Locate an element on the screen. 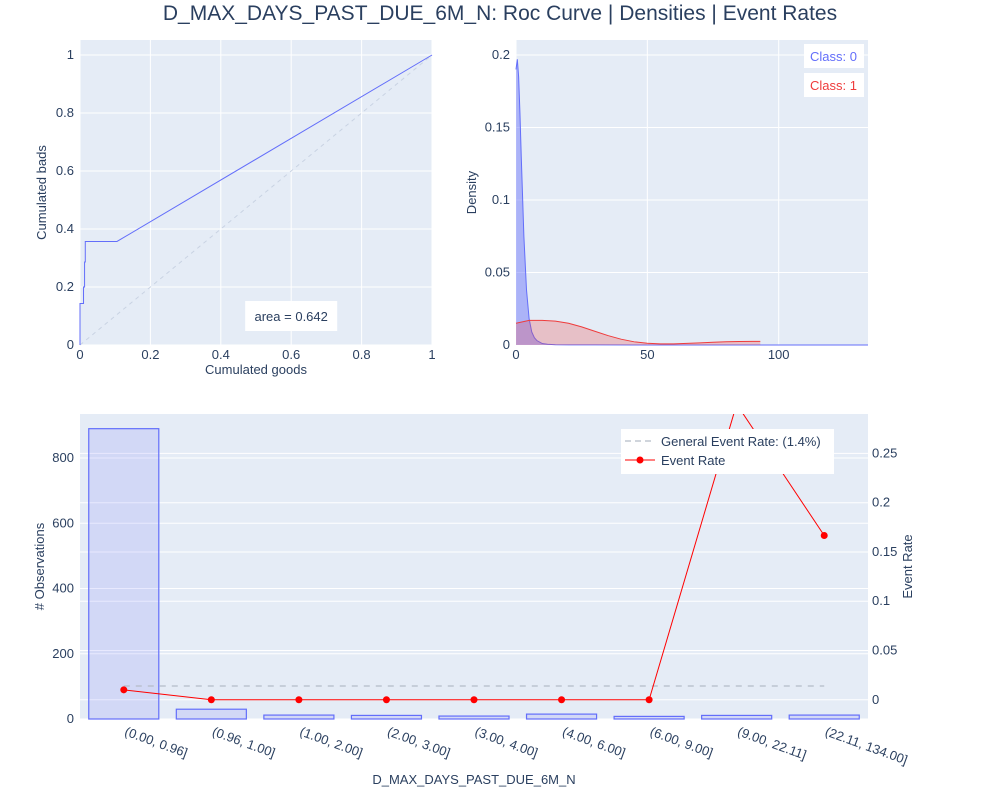  x-tick-label: 100 is located at coordinates (779, 354).